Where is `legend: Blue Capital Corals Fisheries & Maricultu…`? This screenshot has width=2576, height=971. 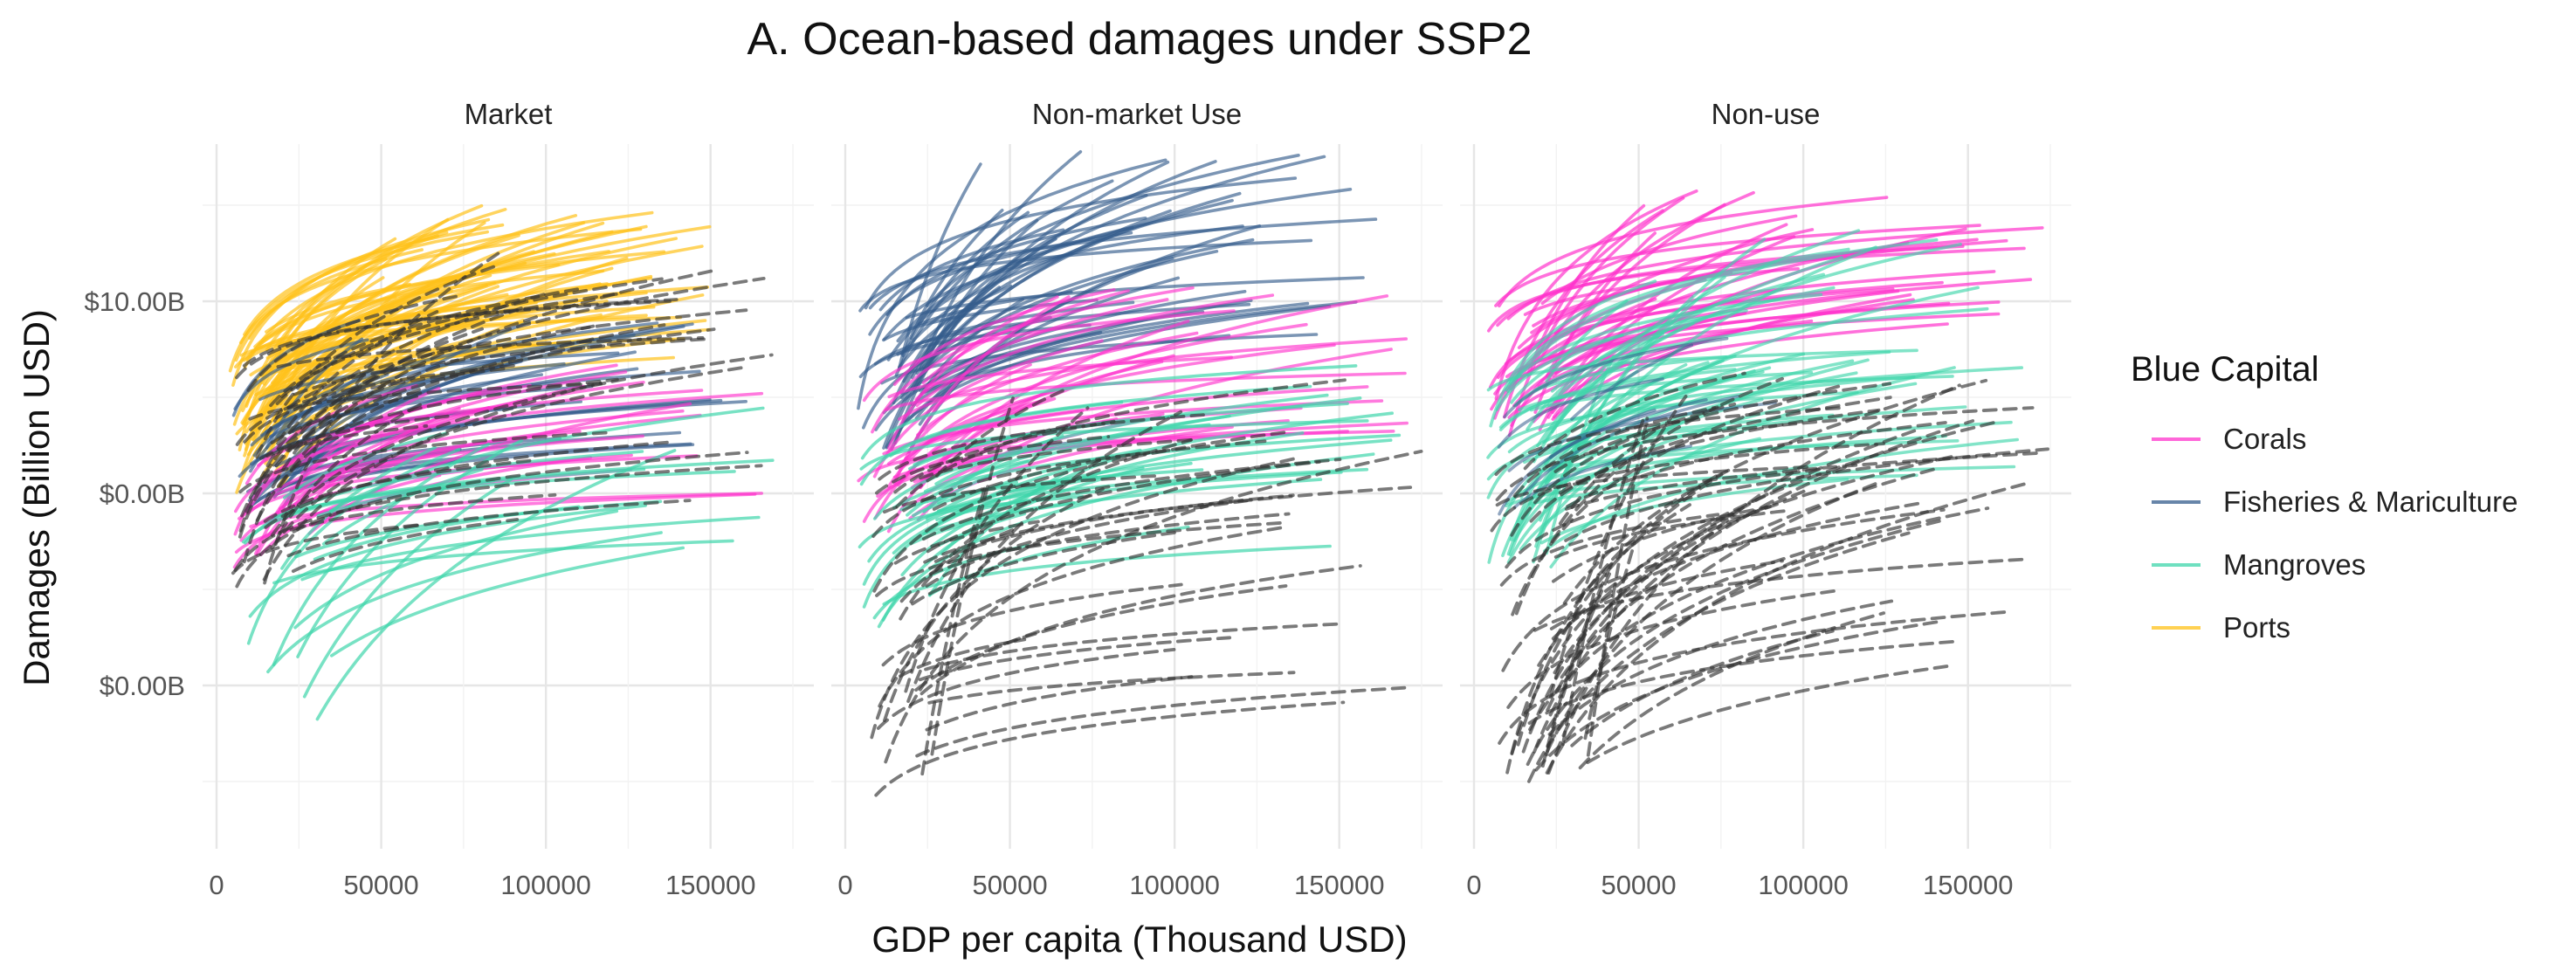 legend: Blue Capital Corals Fisheries & Maricultu… is located at coordinates (2324, 497).